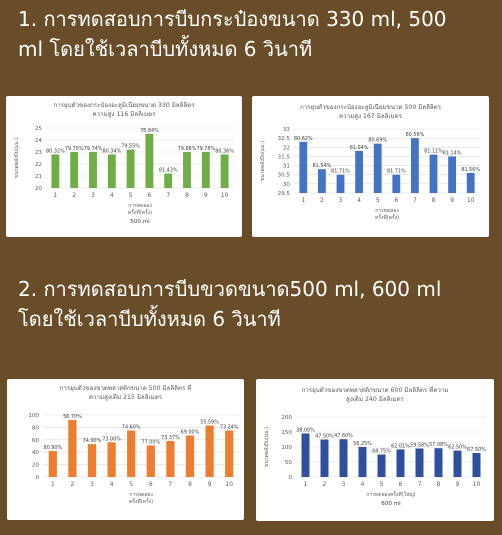 Image resolution: width=502 pixels, height=535 pixels. What do you see at coordinates (371, 116) in the screenshot?
I see `chart-title-line: ความสูง 167 มิลลิเมตร` at bounding box center [371, 116].